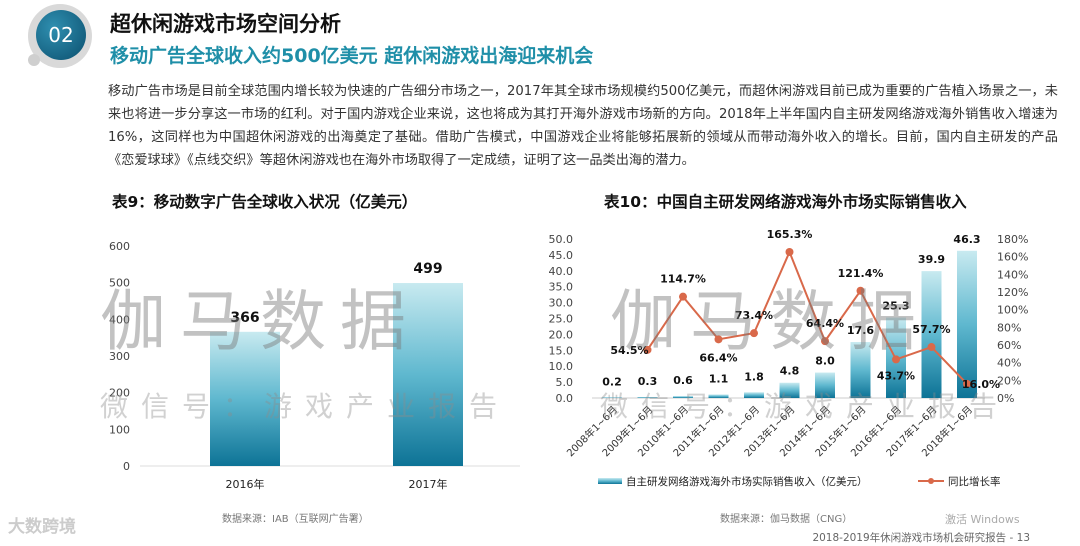 The image size is (1080, 546). What do you see at coordinates (1009, 380) in the screenshot?
I see `right-y-tick-label: 20%` at bounding box center [1009, 380].